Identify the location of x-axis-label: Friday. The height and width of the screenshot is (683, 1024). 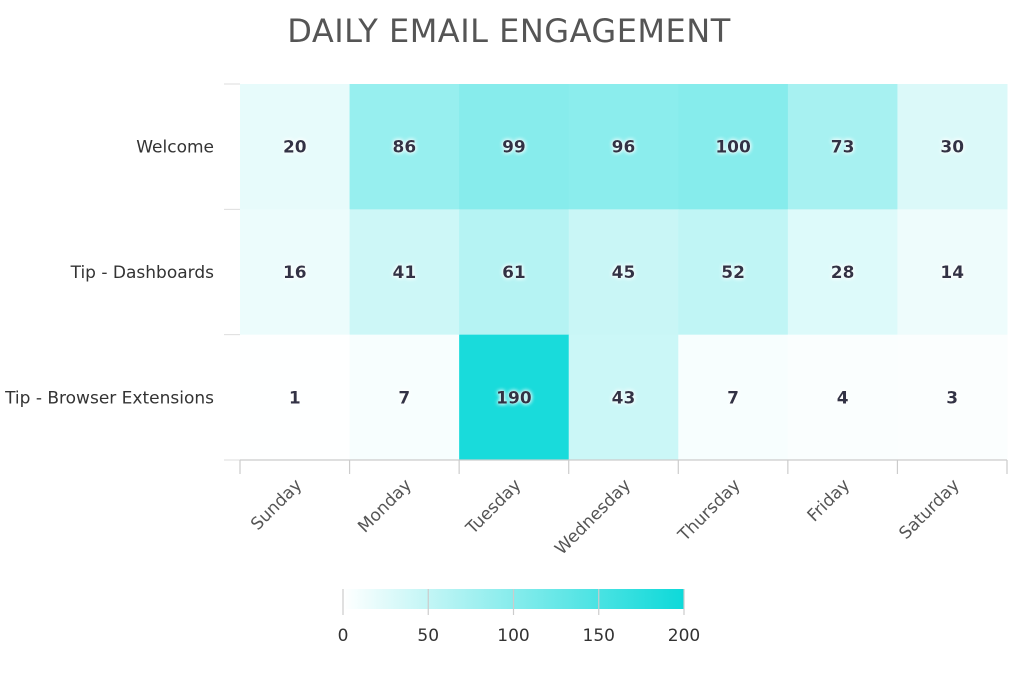
(829, 500).